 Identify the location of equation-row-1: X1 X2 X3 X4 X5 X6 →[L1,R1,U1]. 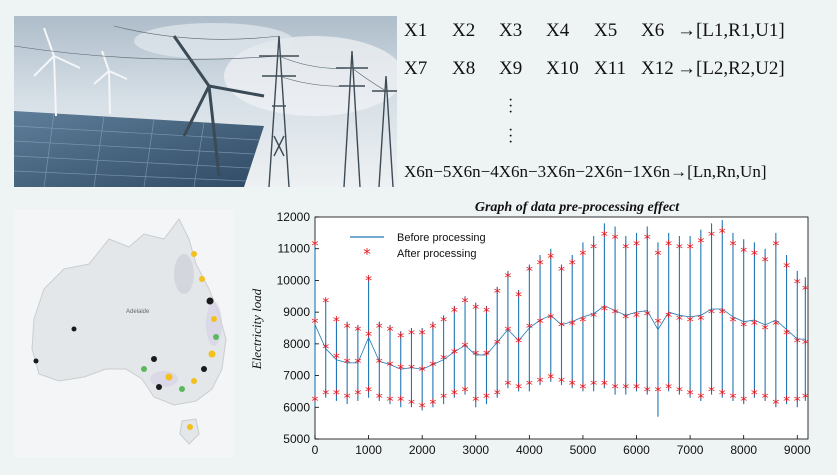
(594, 31).